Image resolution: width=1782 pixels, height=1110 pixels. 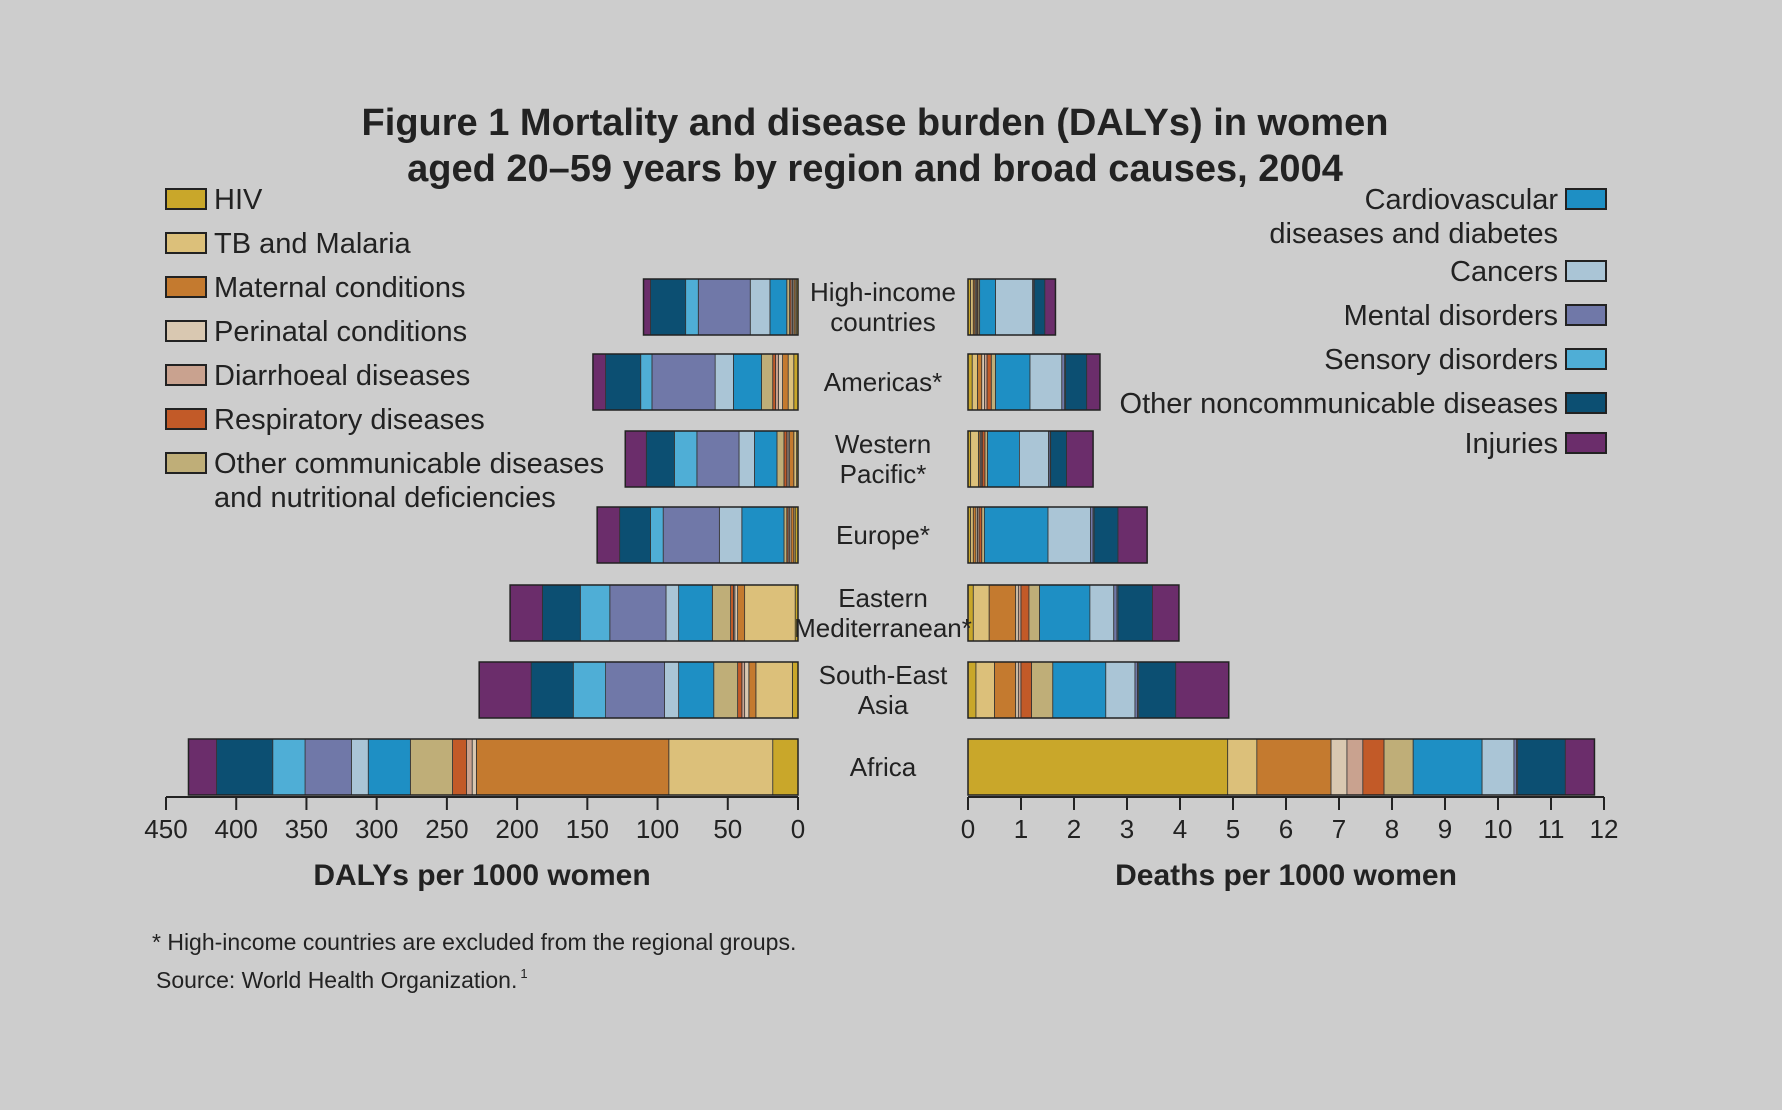 I want to click on legend-label: Maternal conditions, so click(x=339, y=288).